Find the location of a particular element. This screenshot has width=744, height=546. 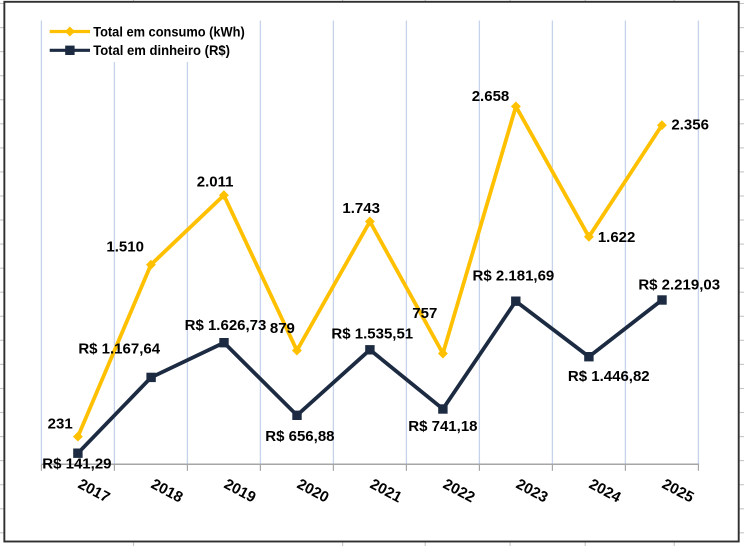

svg-text: 1.510 is located at coordinates (125, 246).